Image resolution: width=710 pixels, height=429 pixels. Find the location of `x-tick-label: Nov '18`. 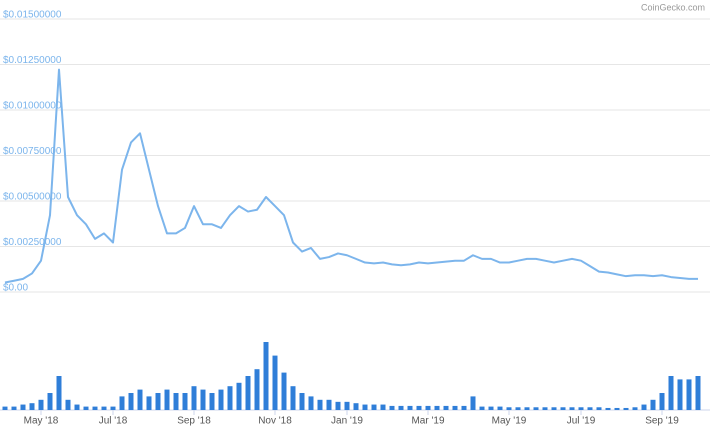

x-tick-label: Nov '18 is located at coordinates (275, 421).